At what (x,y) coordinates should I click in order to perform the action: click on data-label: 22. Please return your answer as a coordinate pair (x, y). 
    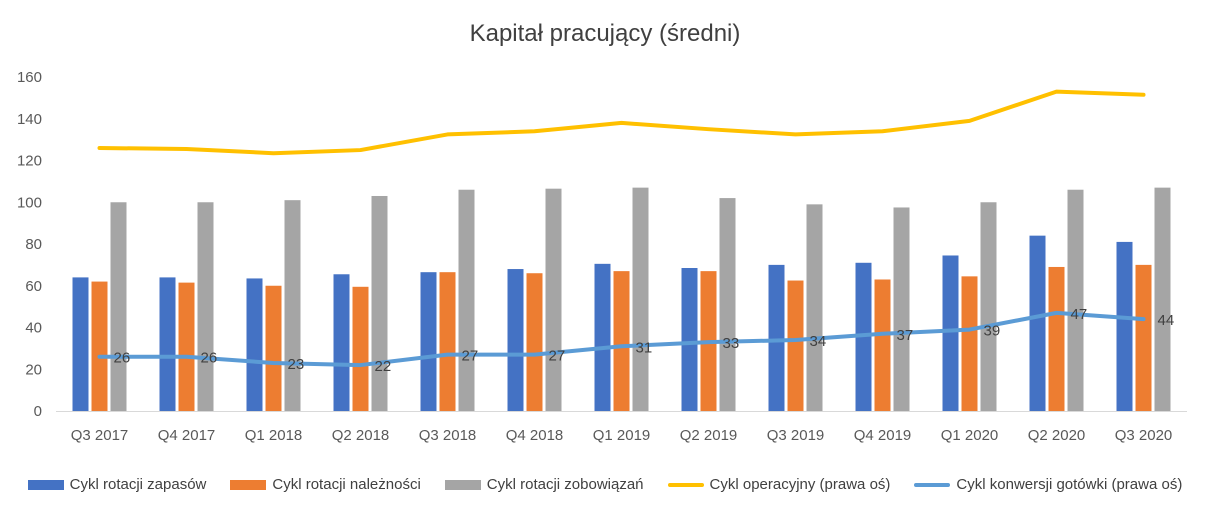
    Looking at the image, I should click on (383, 366).